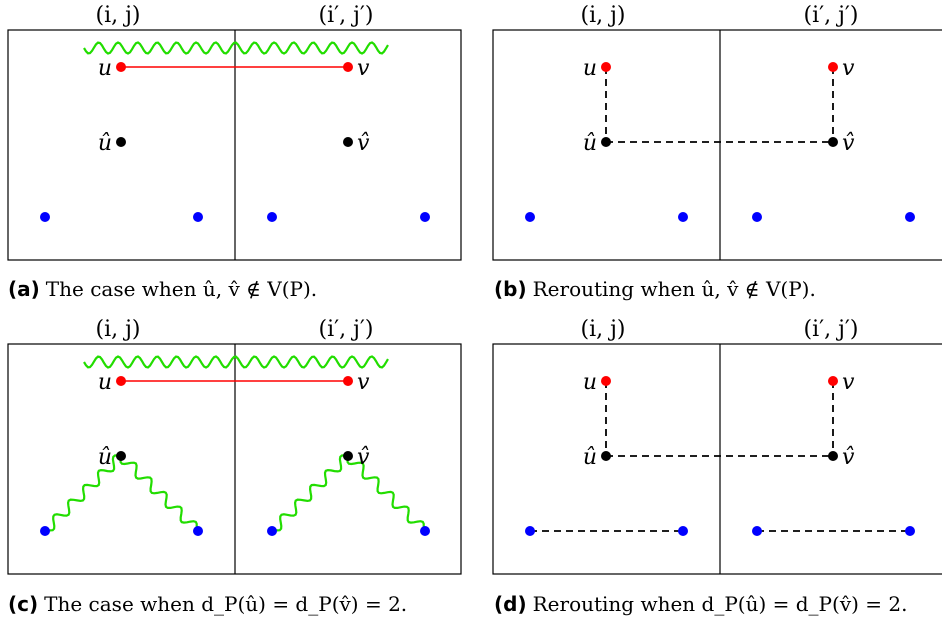 This screenshot has width=942, height=623. I want to click on caption-b: (b) Rerouting when û, v̂ ∉ V(P)., so click(655, 289).